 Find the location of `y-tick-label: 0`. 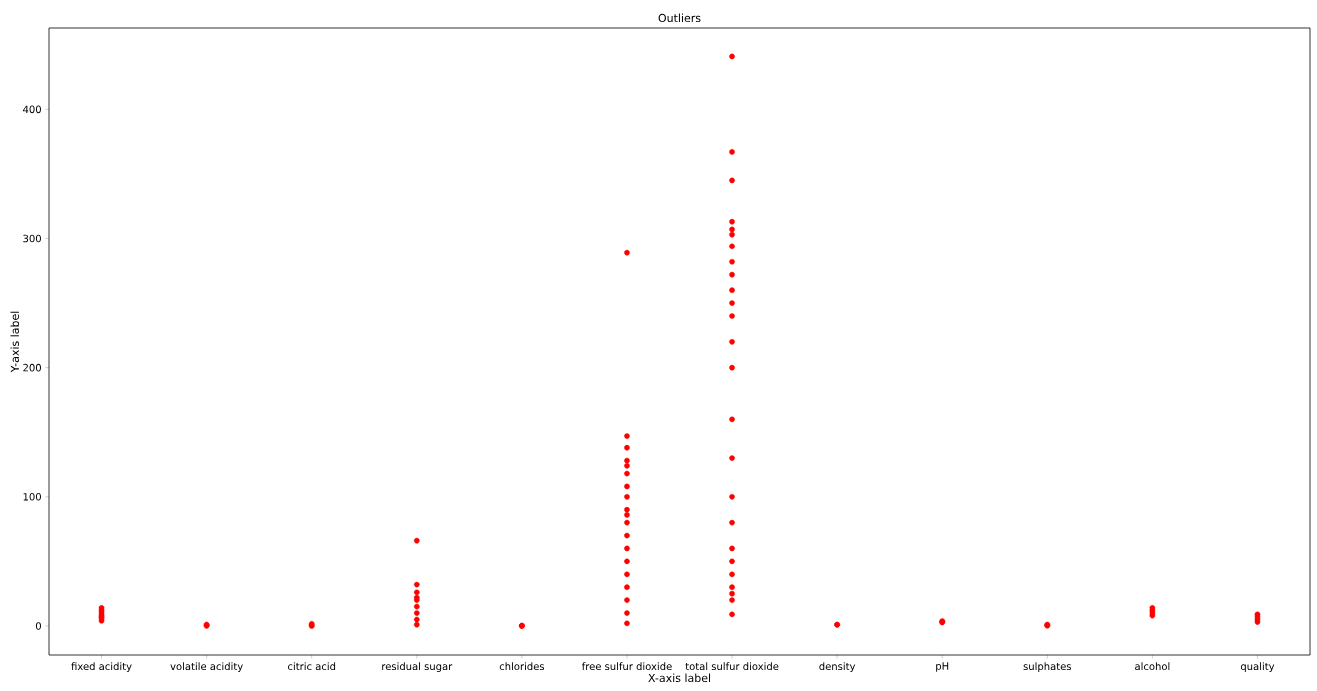

y-tick-label: 0 is located at coordinates (38, 626).